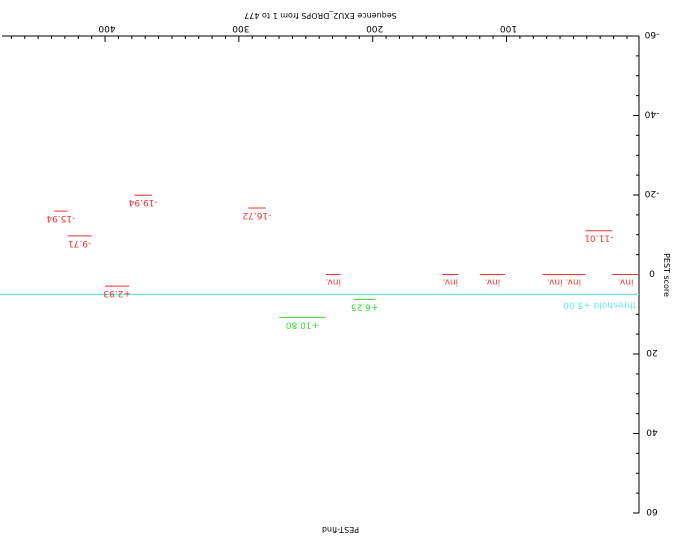  I want to click on y-tick-label: 0, so click(652, 273).